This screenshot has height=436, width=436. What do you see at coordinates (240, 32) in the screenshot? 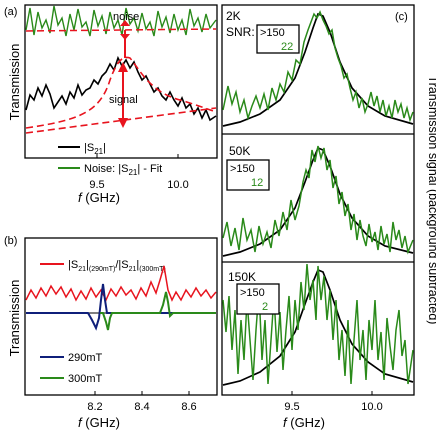
I see `snr-label: SNR:` at bounding box center [240, 32].